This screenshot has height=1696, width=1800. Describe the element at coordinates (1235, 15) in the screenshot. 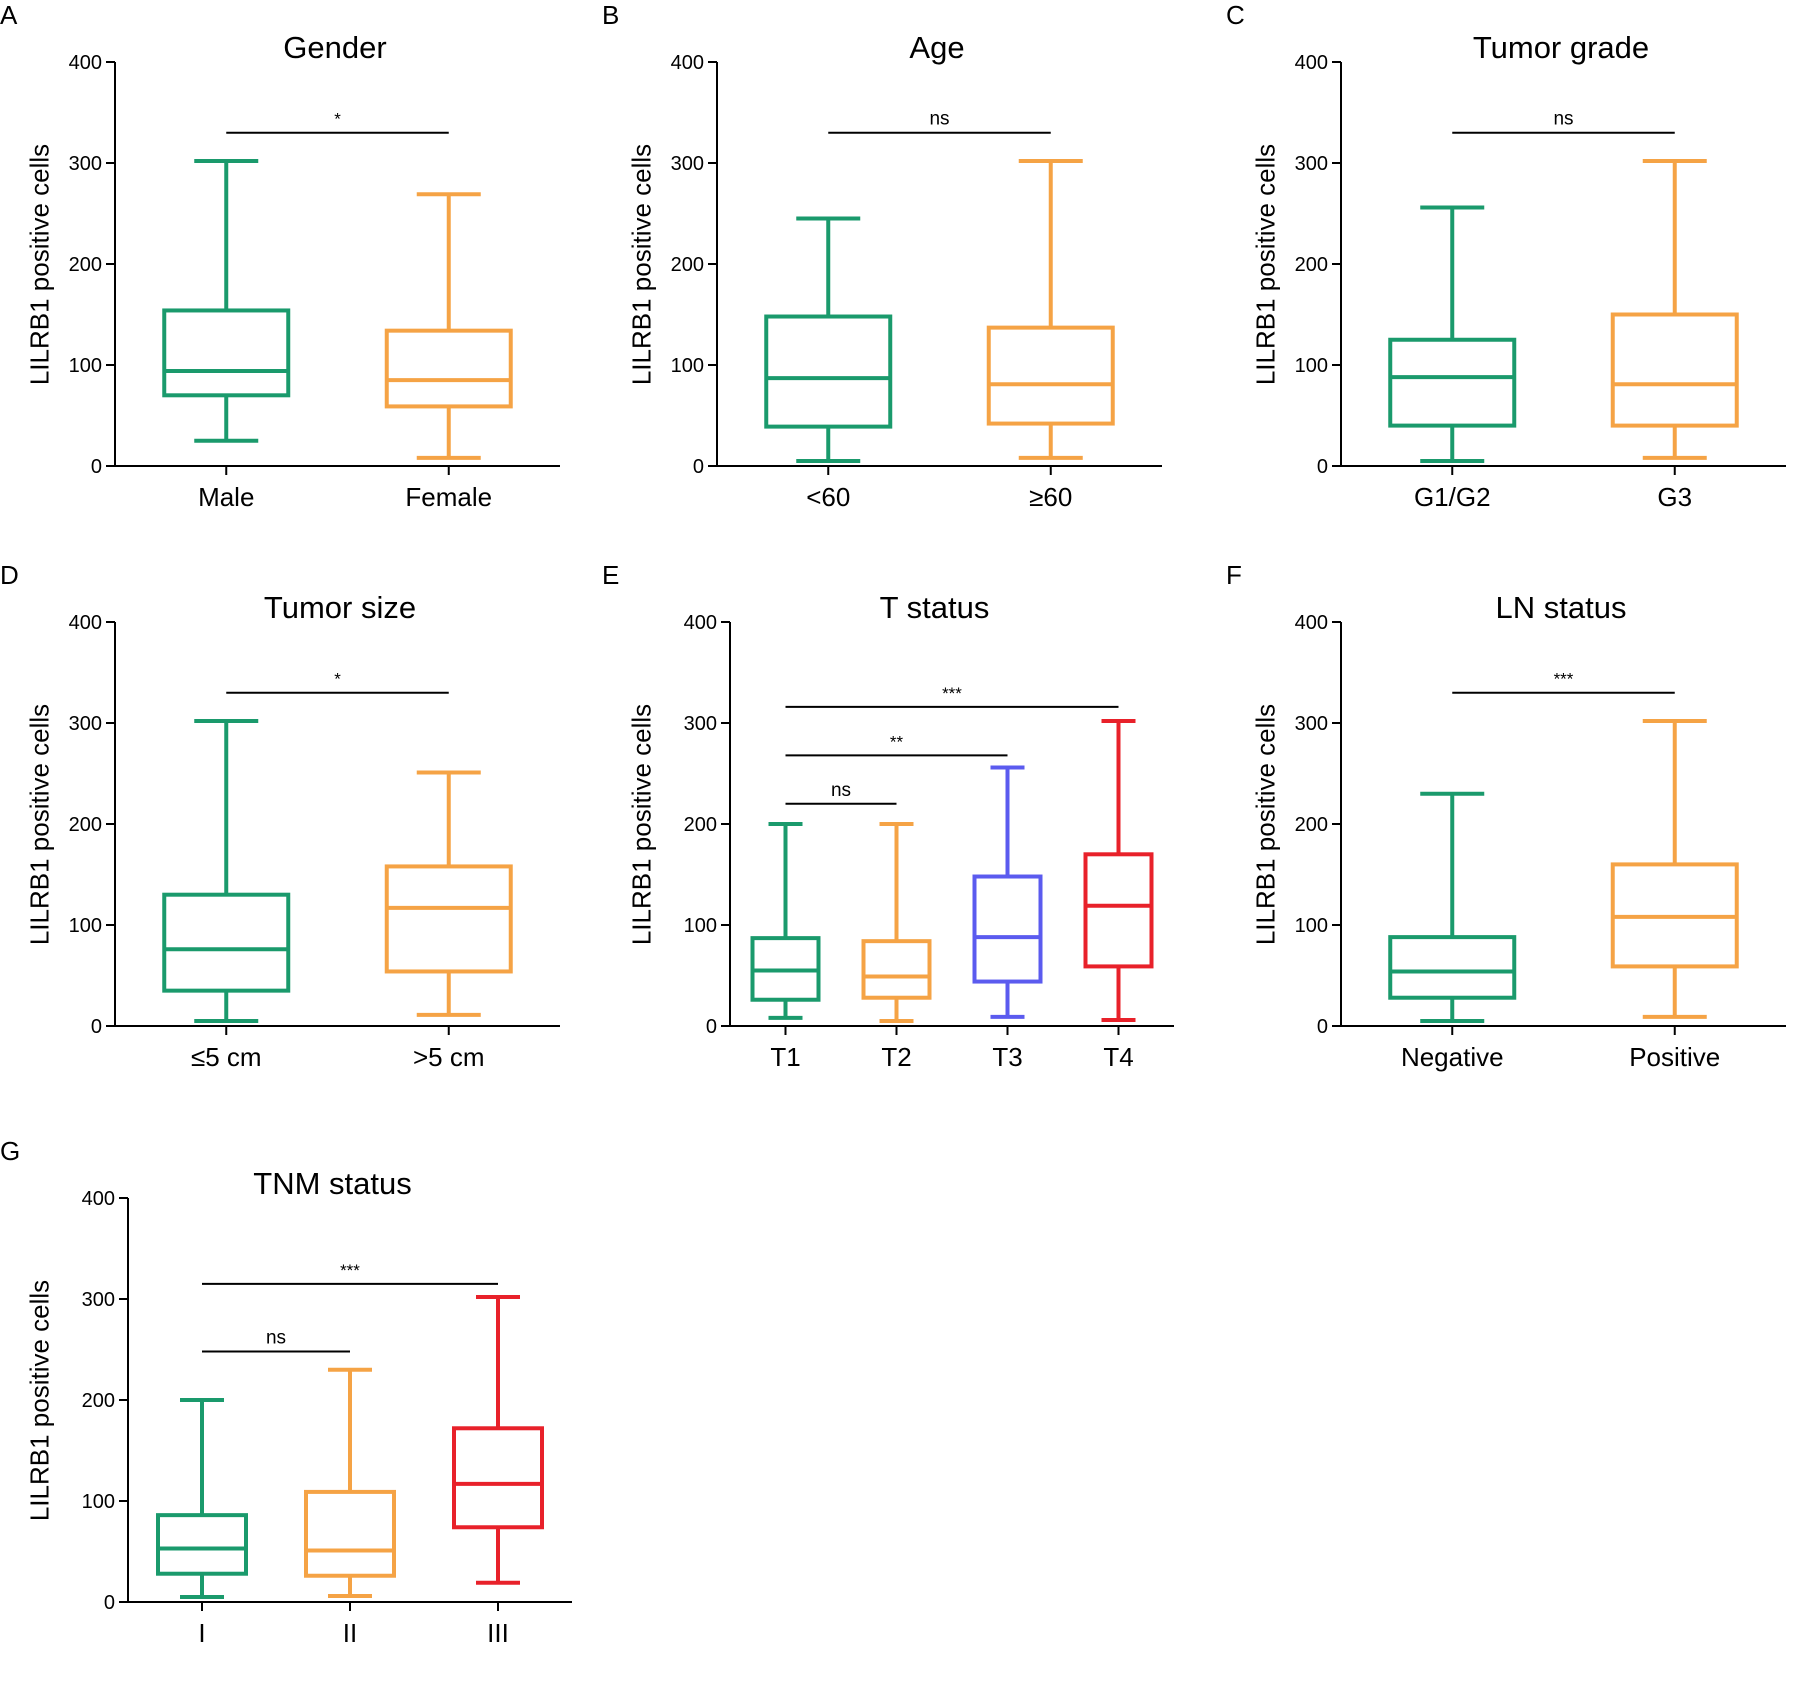

I see `panel-label: C` at that location.